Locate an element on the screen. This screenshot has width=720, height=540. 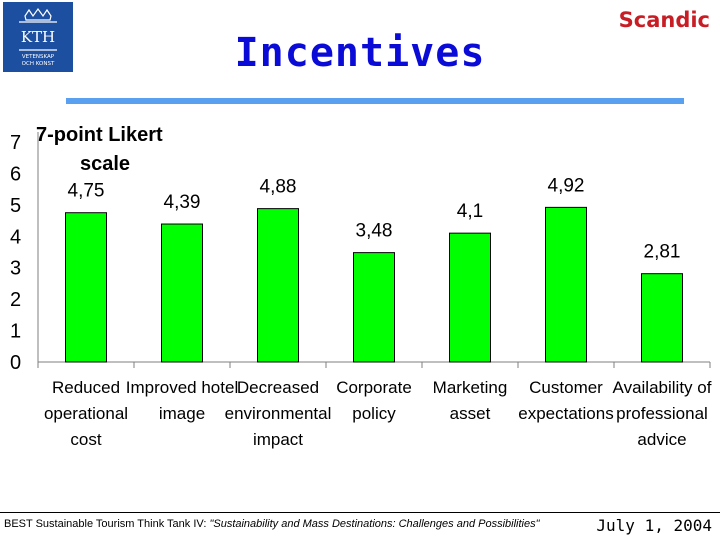
footer-divider is located at coordinates (360, 512).